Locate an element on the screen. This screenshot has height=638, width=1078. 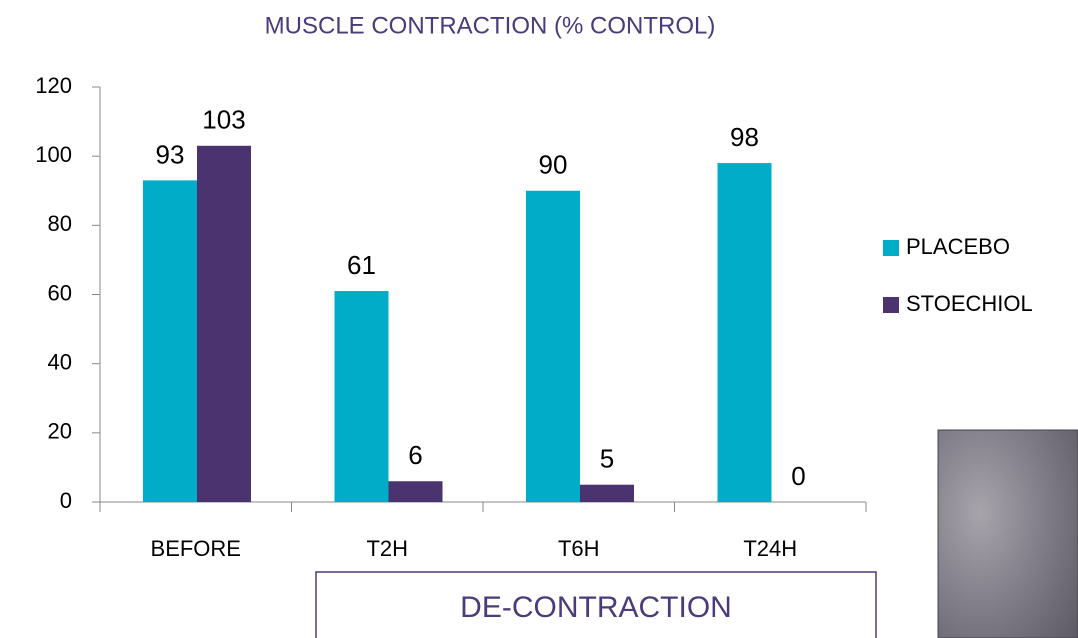
value-label: 0 is located at coordinates (798, 476).